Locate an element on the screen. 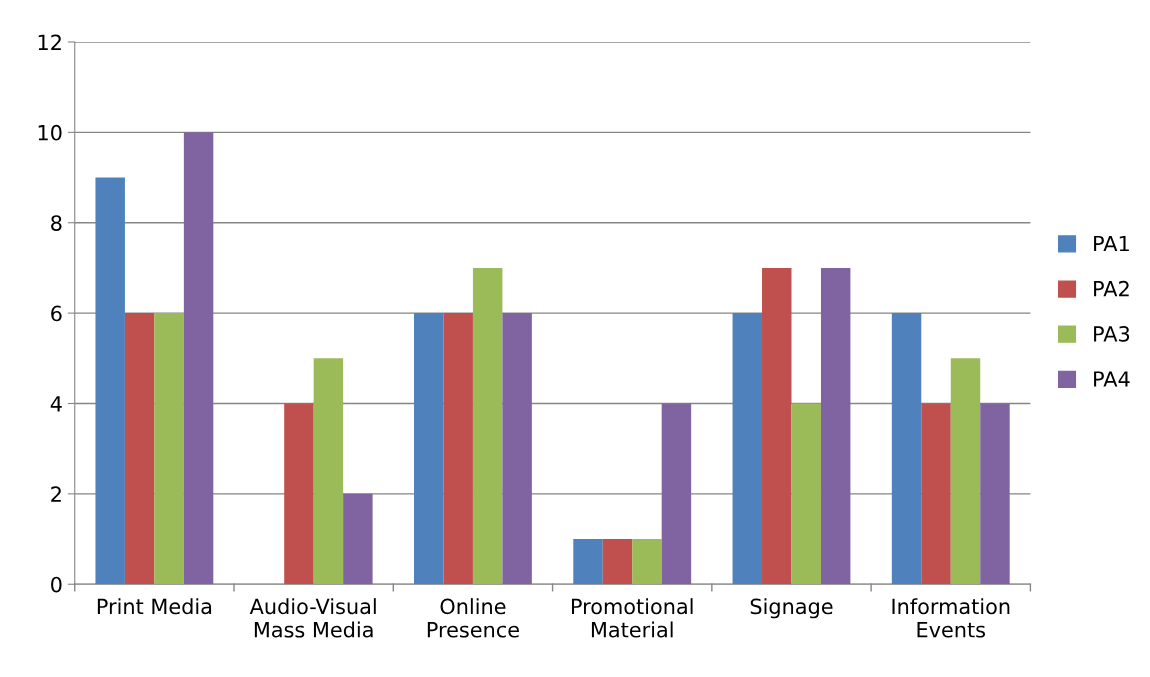 This screenshot has height=677, width=1150. y-tick-label: 4 is located at coordinates (56, 404).